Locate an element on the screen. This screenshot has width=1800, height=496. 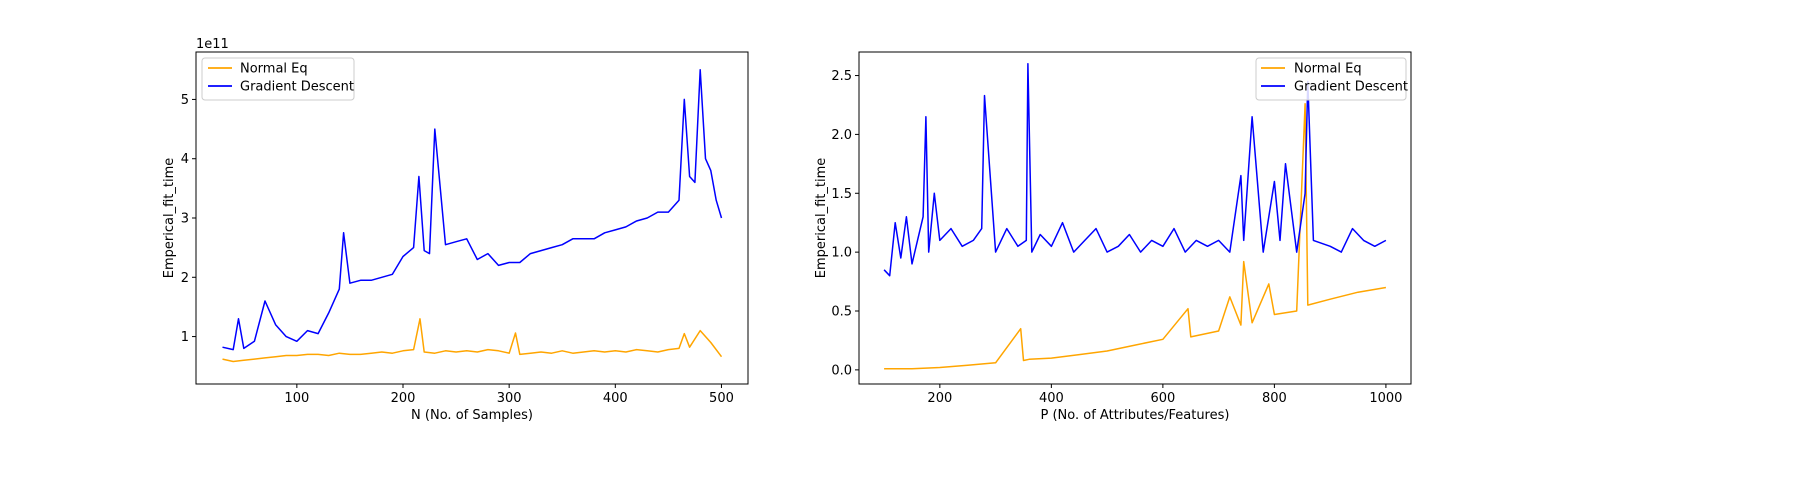
y-tick-label: 4 is located at coordinates (185, 159).